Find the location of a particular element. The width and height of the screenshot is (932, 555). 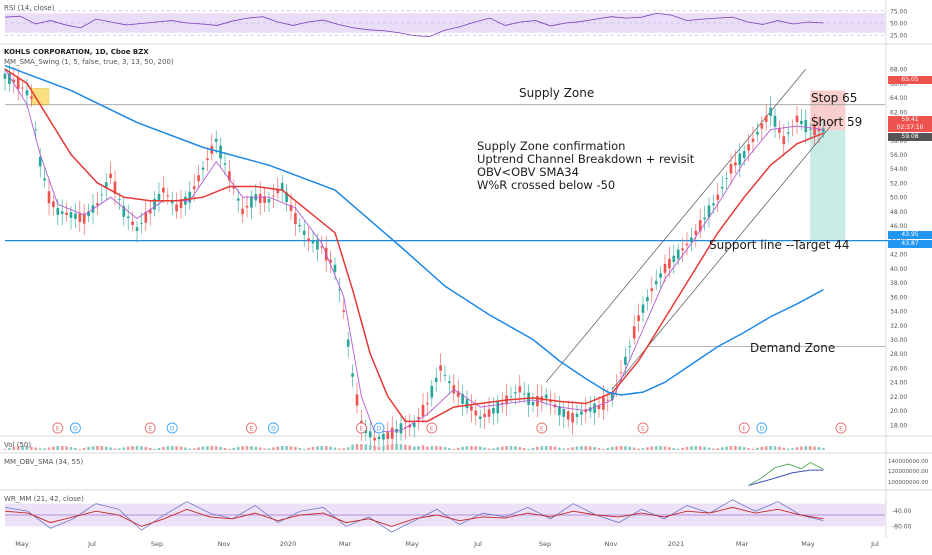

price-tag-countdown: 02:37:10 is located at coordinates (910, 128).